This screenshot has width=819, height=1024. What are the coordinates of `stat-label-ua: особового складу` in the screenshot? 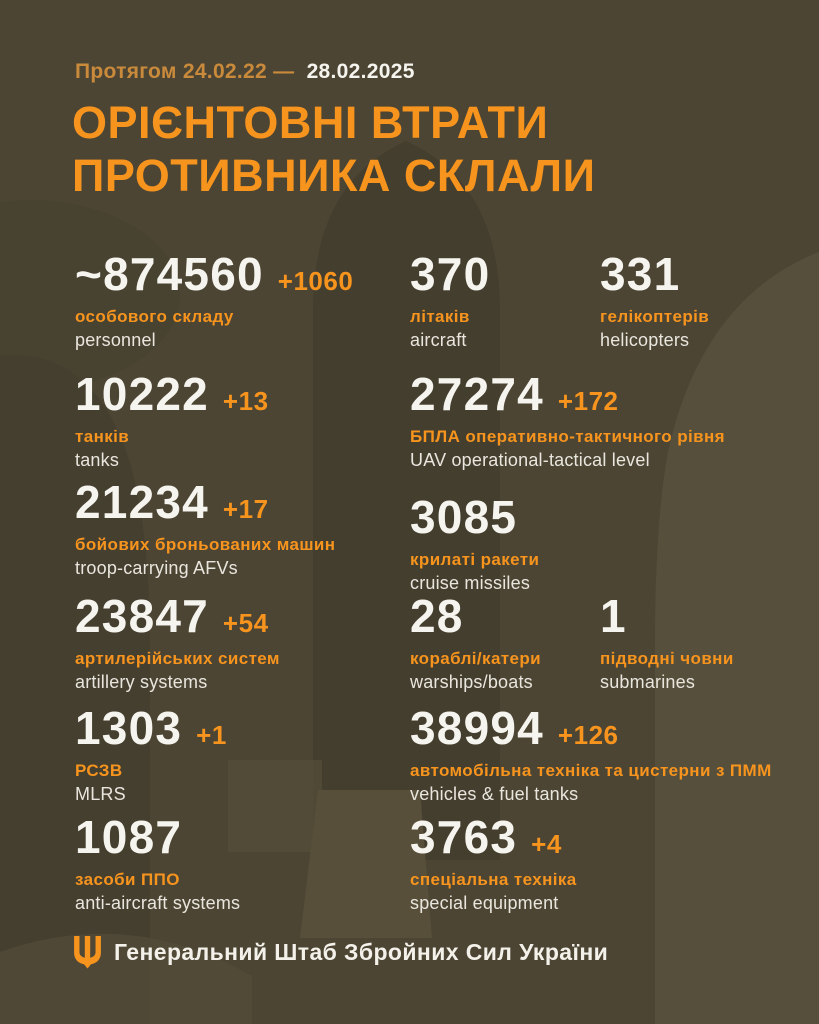 It's located at (154, 316).